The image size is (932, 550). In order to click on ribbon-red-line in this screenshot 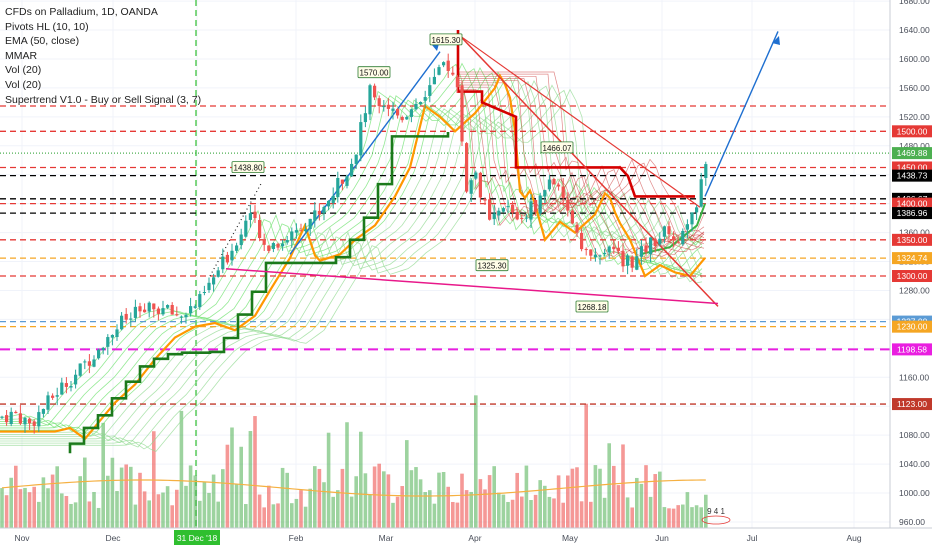, I will do `click(581, 170)`.